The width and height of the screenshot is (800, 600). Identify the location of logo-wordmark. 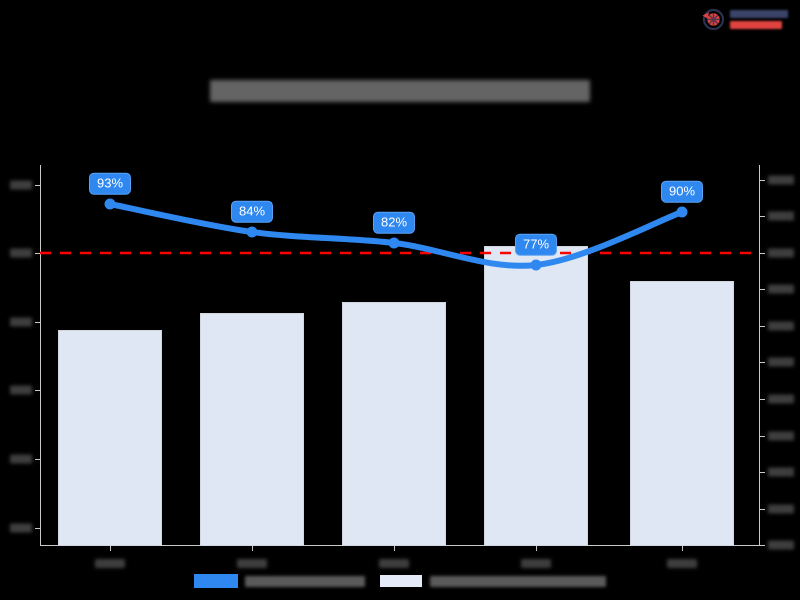
(759, 19).